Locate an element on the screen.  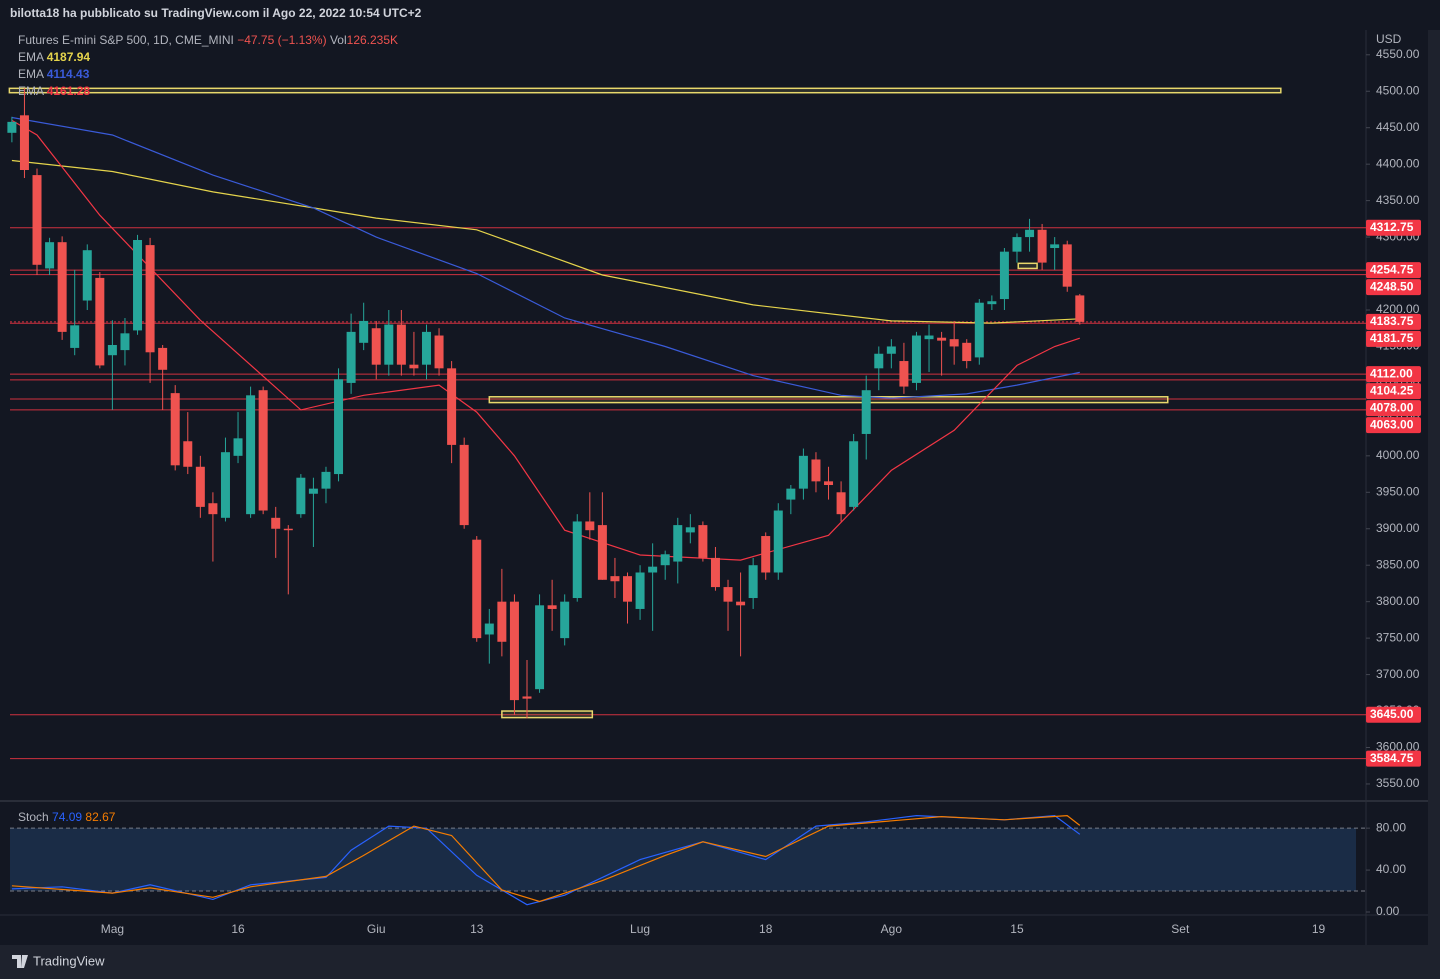
level-label: 4181.75 is located at coordinates (1392, 338).